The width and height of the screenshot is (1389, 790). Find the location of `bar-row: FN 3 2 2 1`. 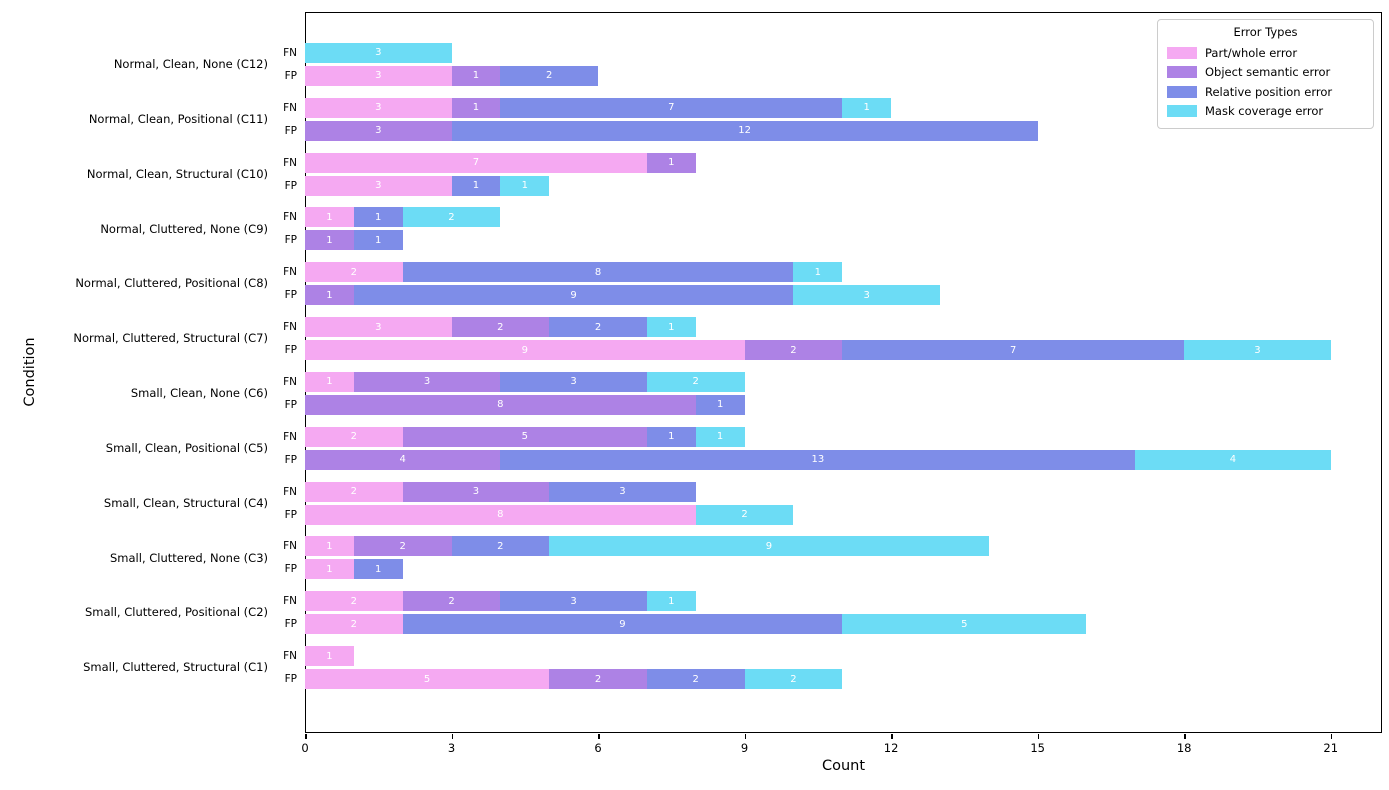

bar-row: FN 3 2 2 1 is located at coordinates (825, 327).